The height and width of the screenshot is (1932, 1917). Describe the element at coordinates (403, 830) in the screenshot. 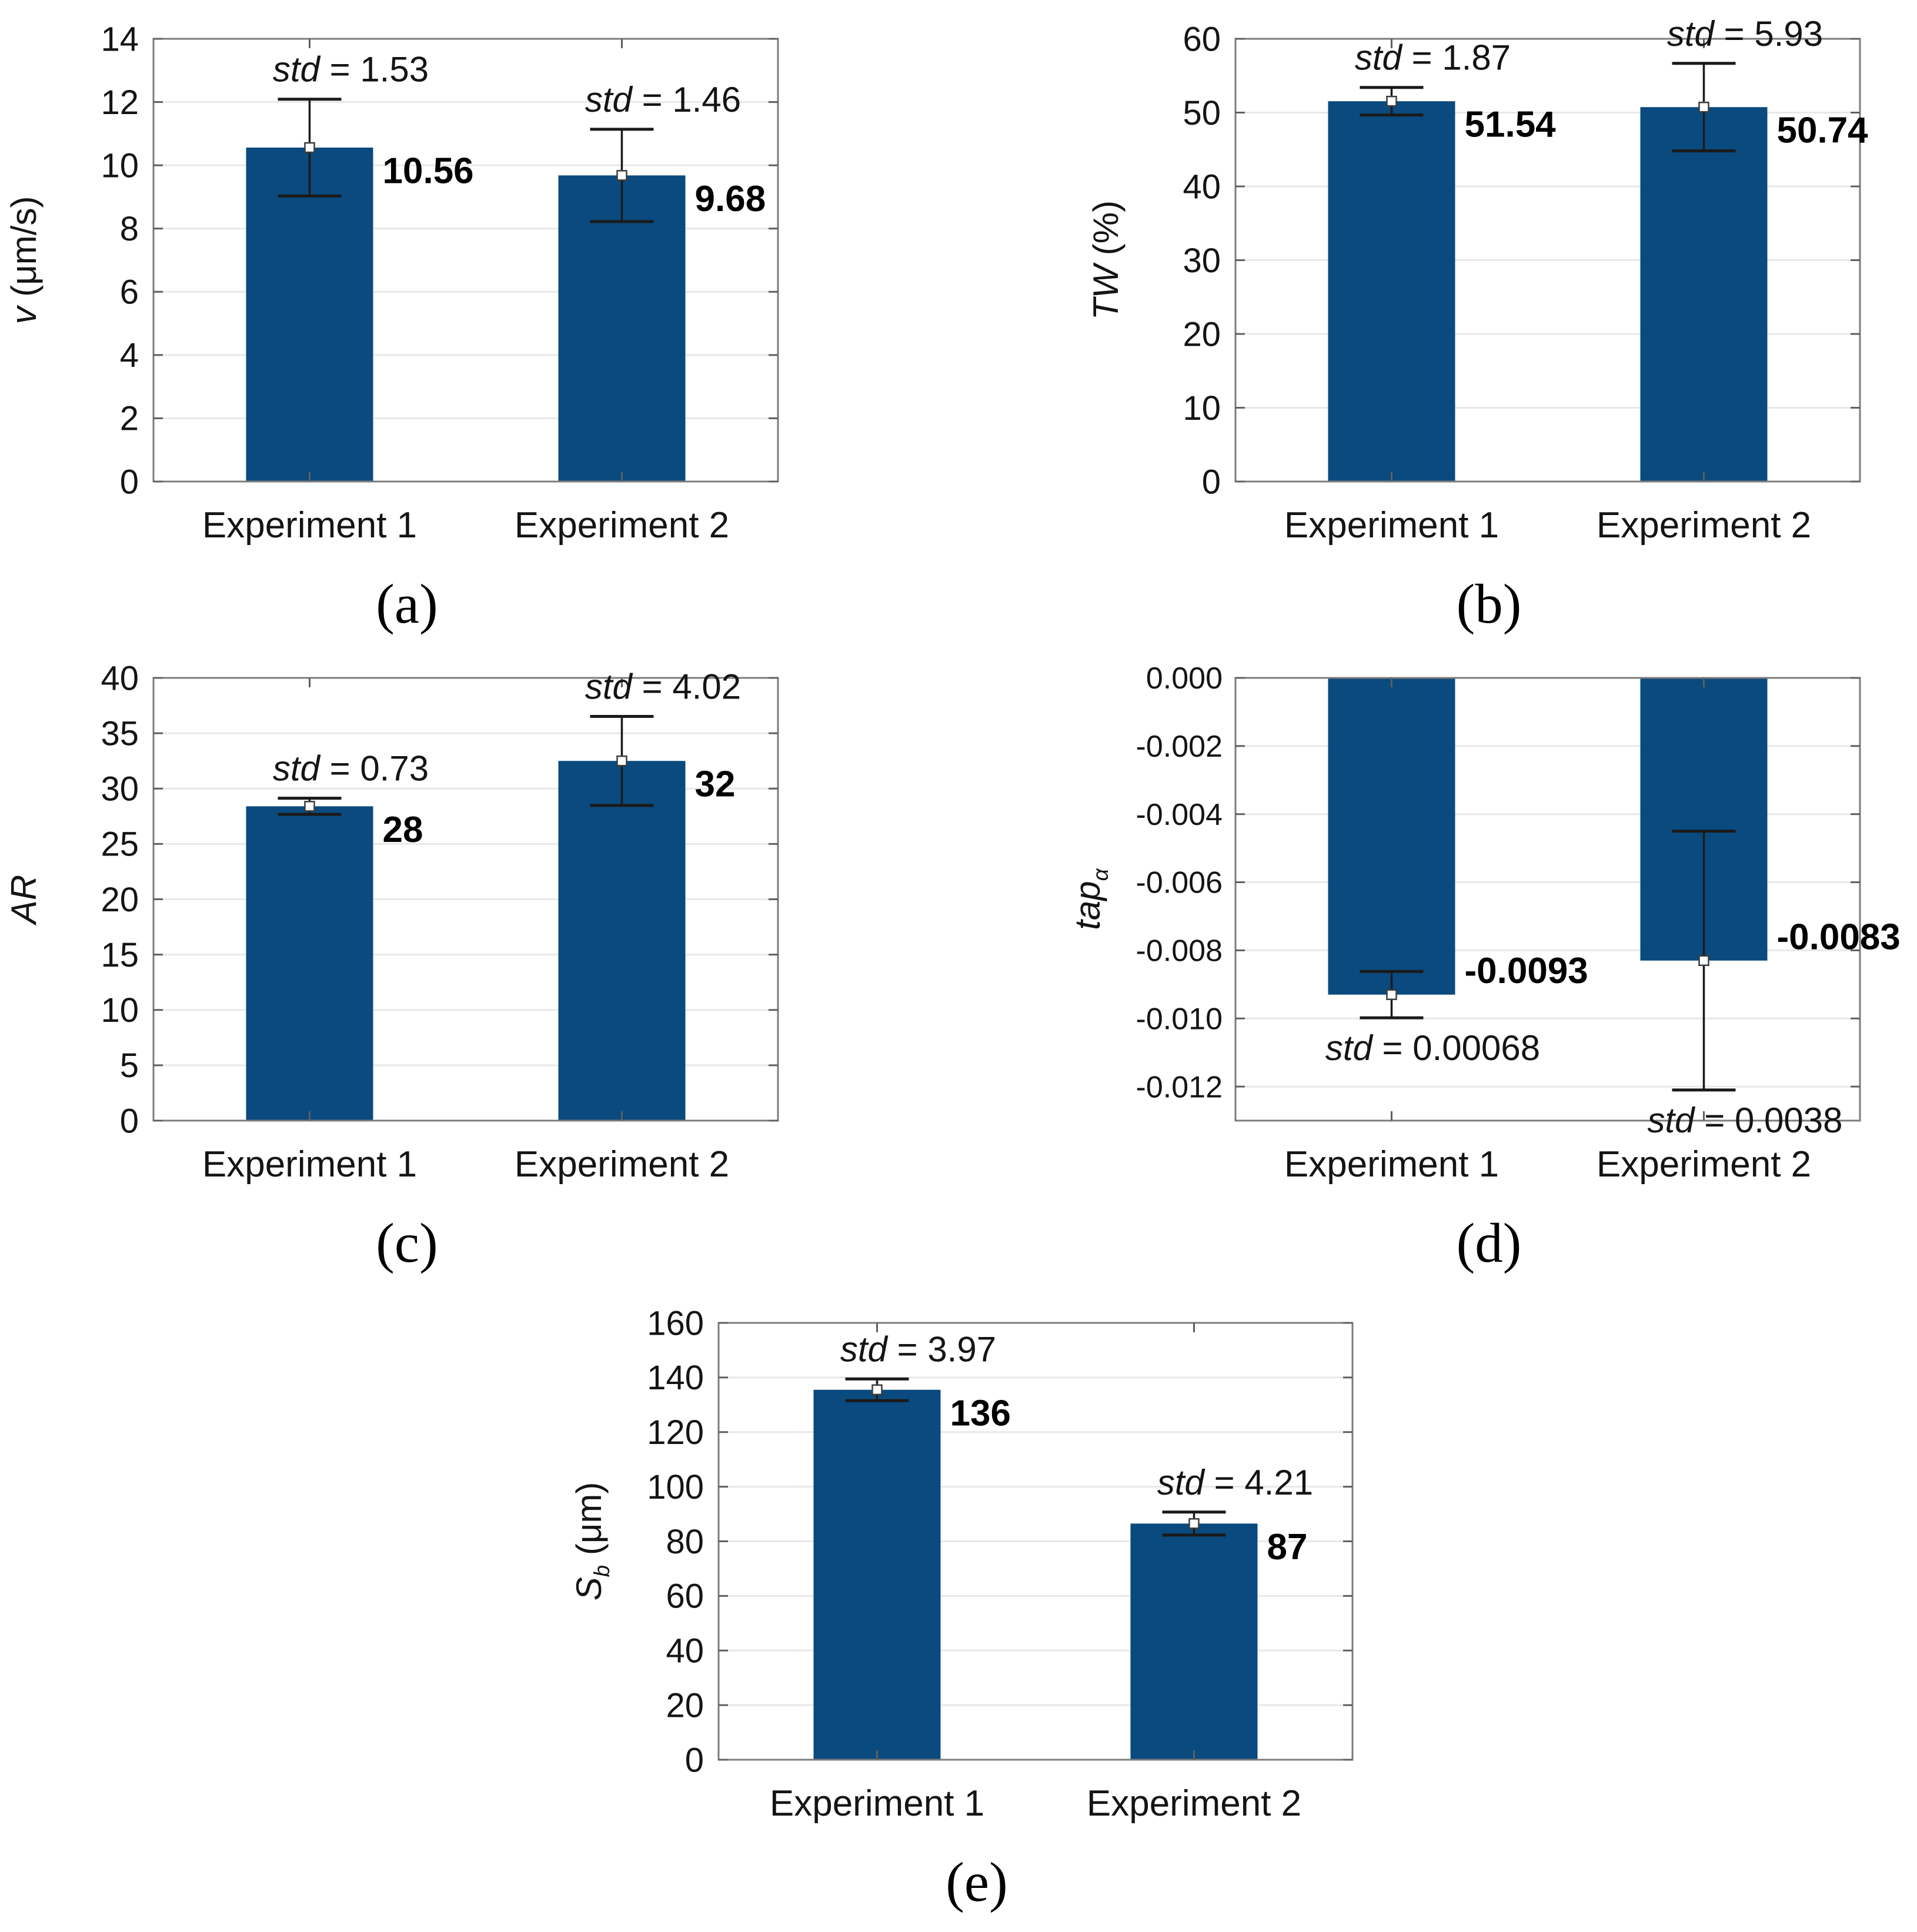

I see `value-label-1: 28` at that location.